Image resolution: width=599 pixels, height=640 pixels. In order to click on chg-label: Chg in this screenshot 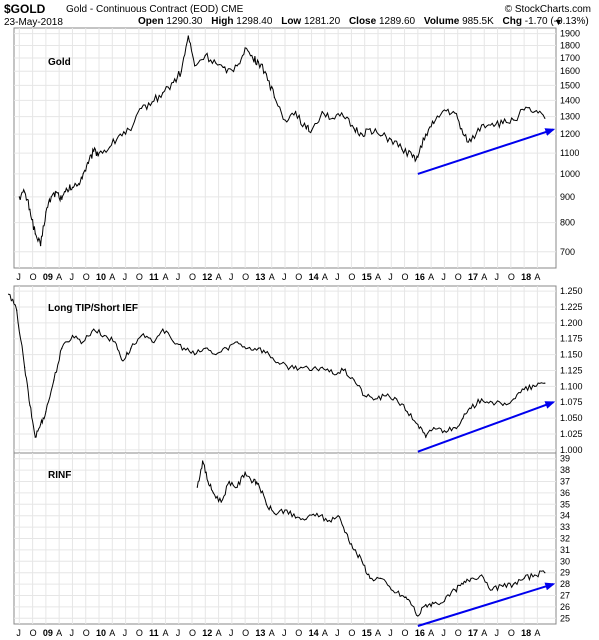, I will do `click(512, 21)`.